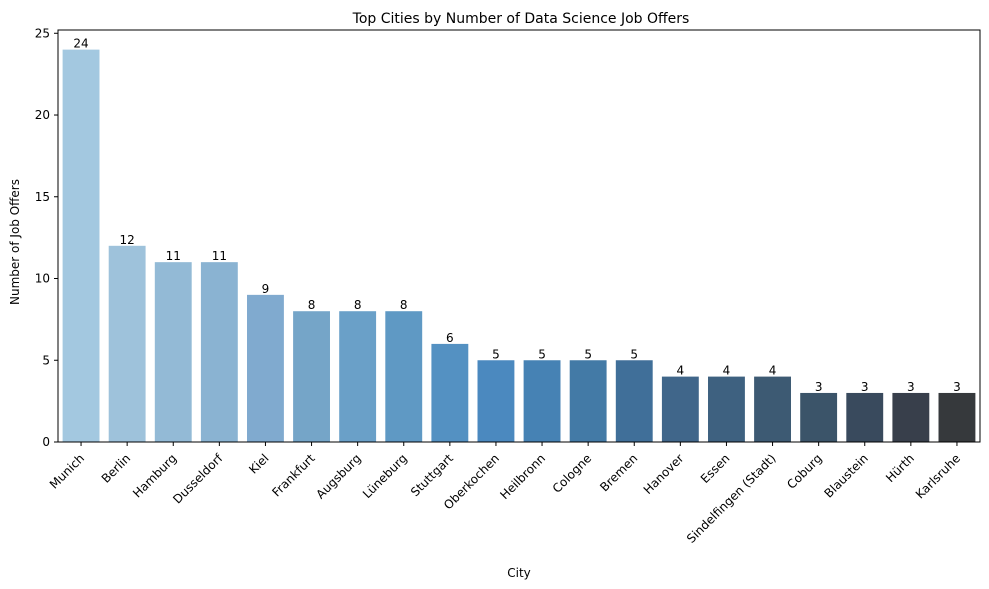 This screenshot has height=589, width=989. What do you see at coordinates (804, 471) in the screenshot?
I see `x-tick-label: Coburg` at bounding box center [804, 471].